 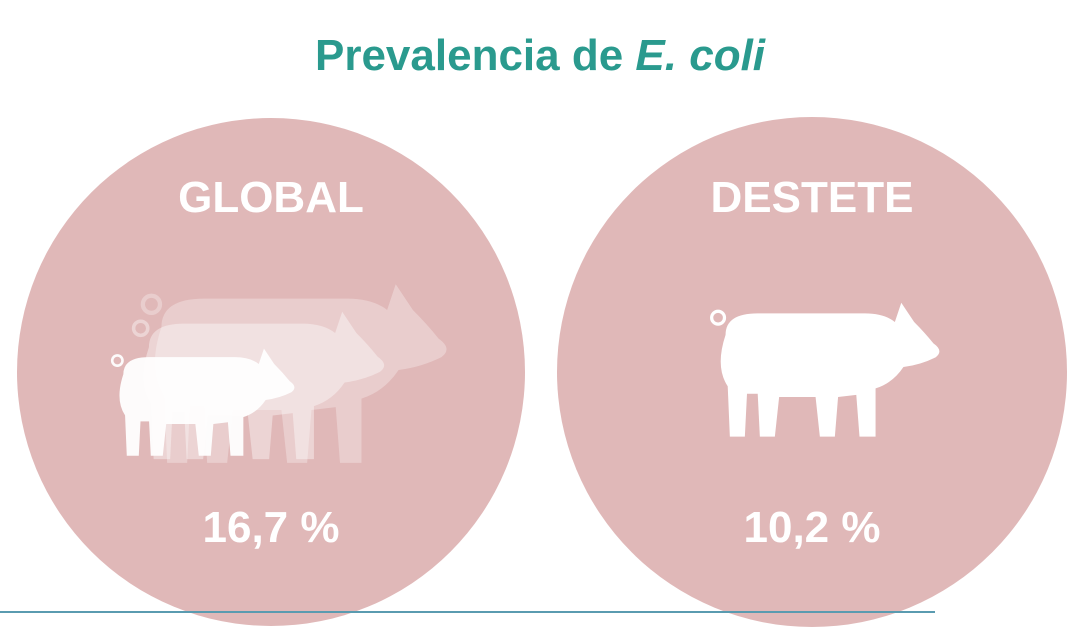 I want to click on group-value: 16,7 %, so click(x=271, y=527).